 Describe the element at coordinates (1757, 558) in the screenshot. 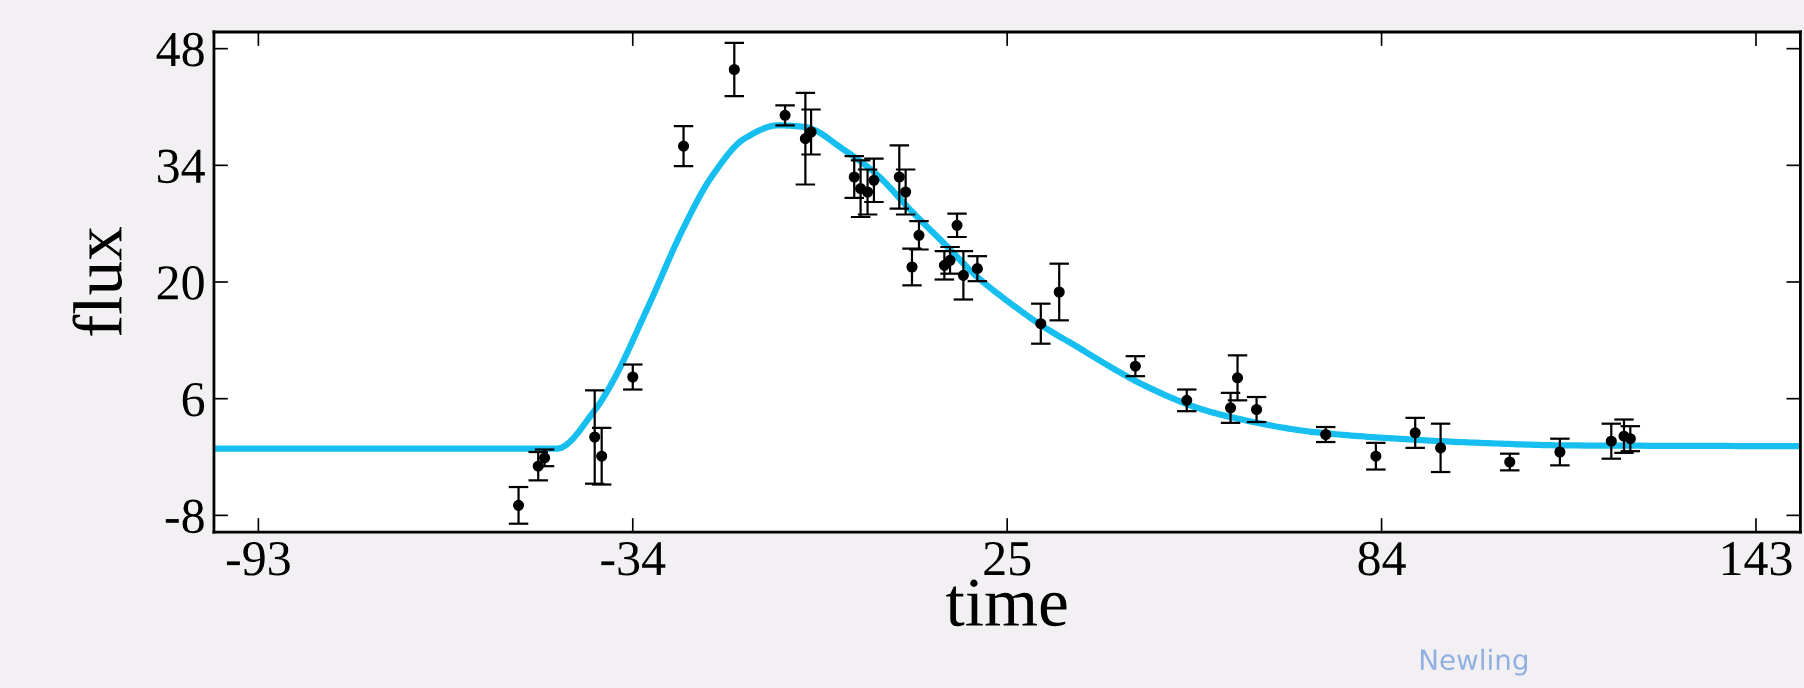

I see `x-tick-label: 143` at that location.